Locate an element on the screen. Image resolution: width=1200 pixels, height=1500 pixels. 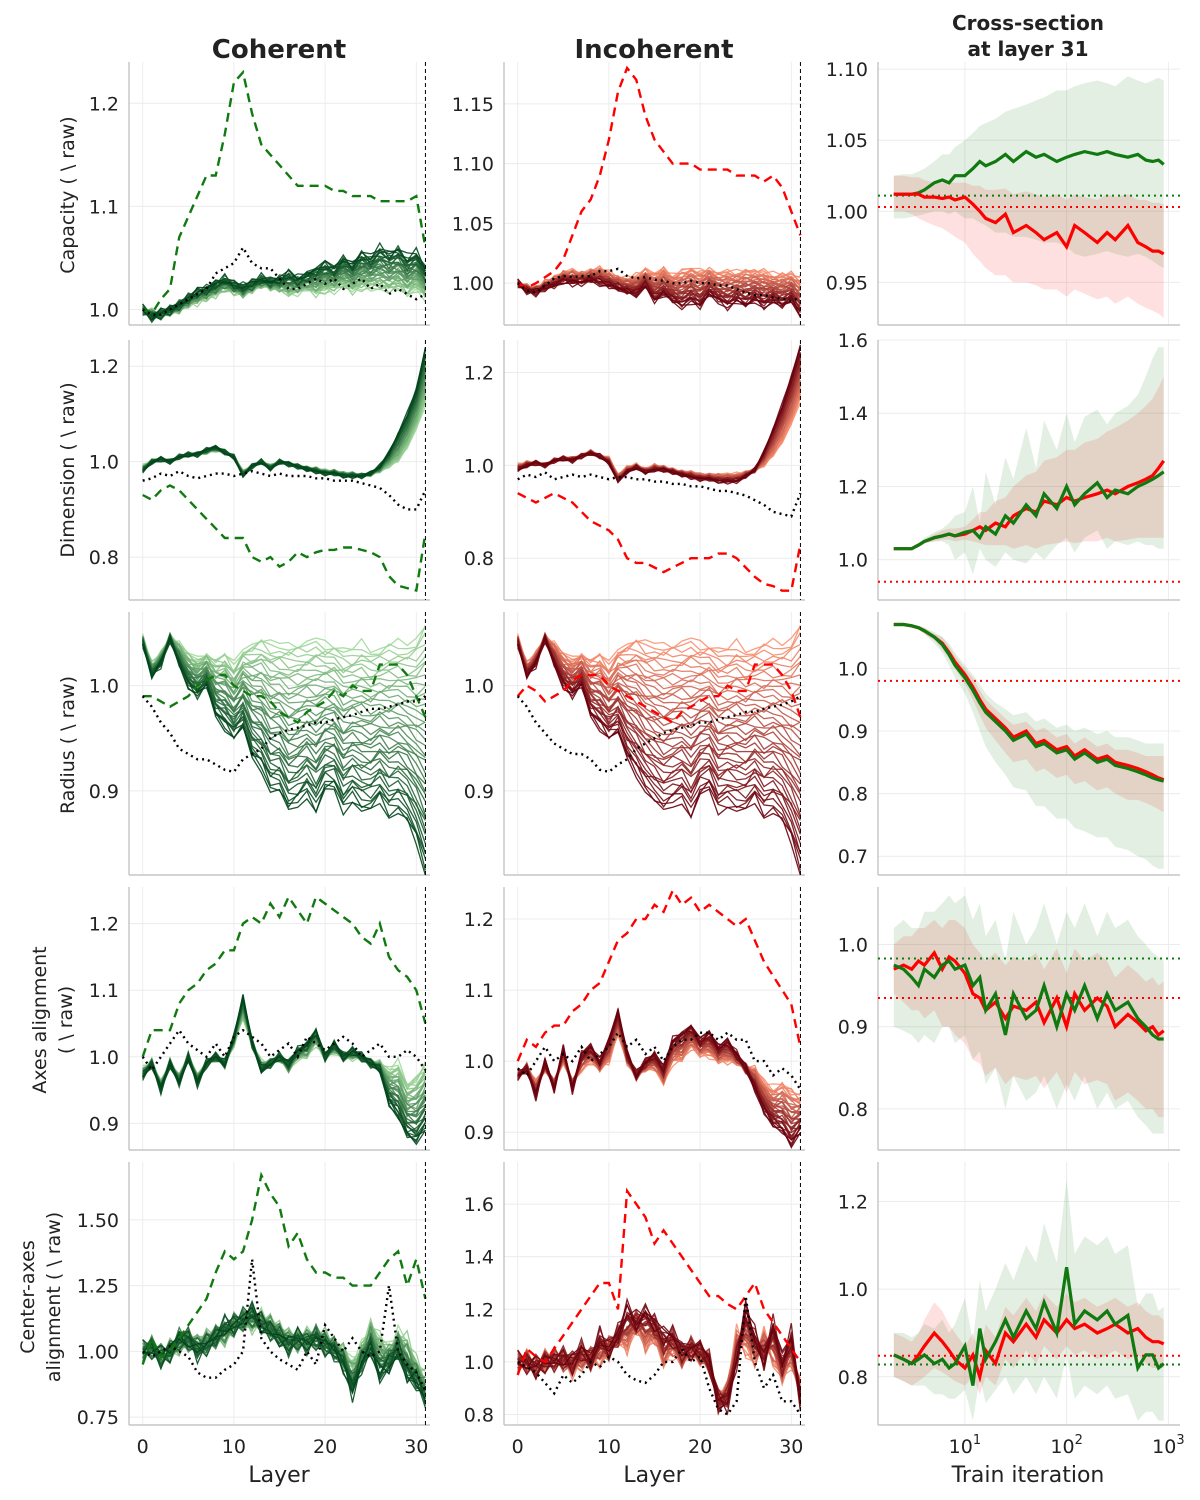
subplot-capacity-incoherent: 1.00 1.05 1.10 1.15 is located at coordinates (628, 194).